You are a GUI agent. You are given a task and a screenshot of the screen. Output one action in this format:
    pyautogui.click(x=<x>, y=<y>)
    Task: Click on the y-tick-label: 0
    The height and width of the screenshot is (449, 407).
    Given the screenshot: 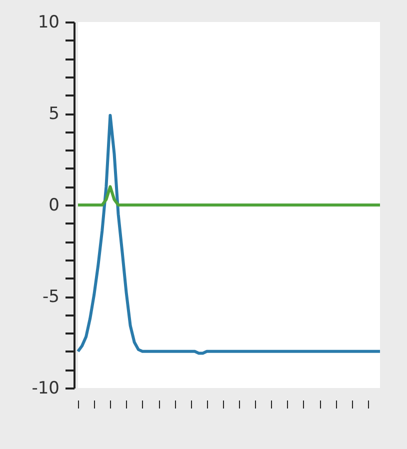 What is the action you would take?
    pyautogui.click(x=54, y=206)
    